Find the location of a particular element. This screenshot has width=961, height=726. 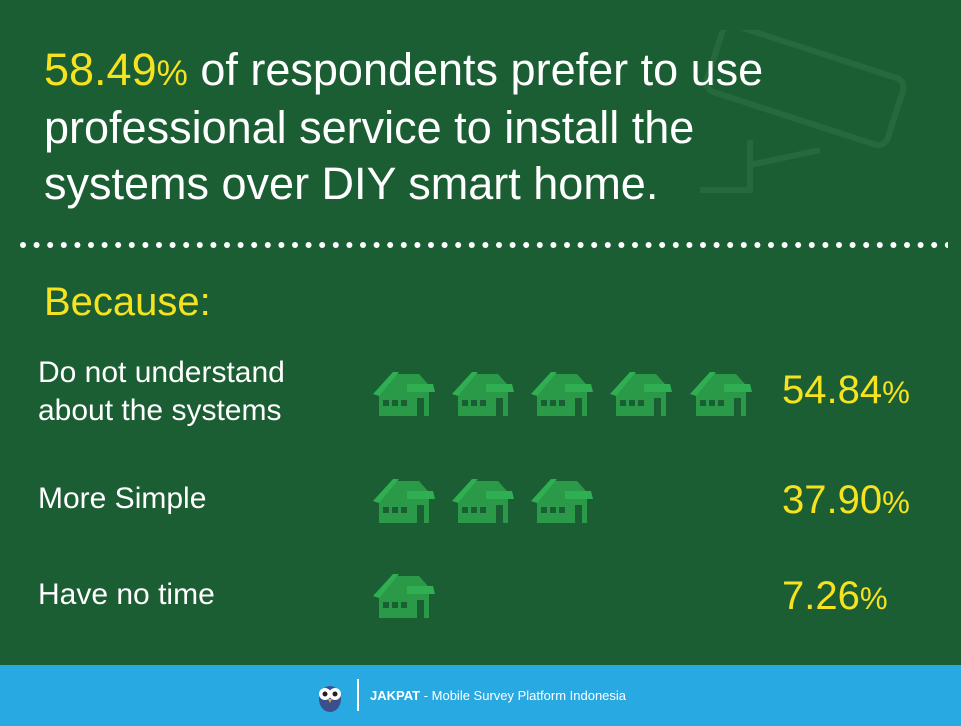

footer-brand: JAKPAT is located at coordinates (395, 695).